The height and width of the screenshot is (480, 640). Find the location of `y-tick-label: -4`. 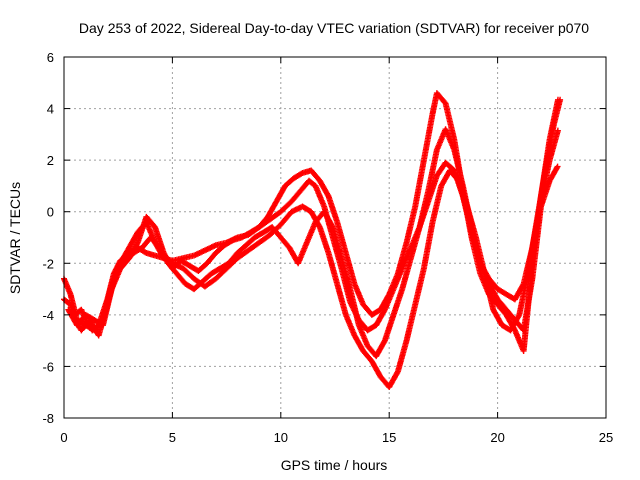

y-tick-label: -4 is located at coordinates (48, 315).